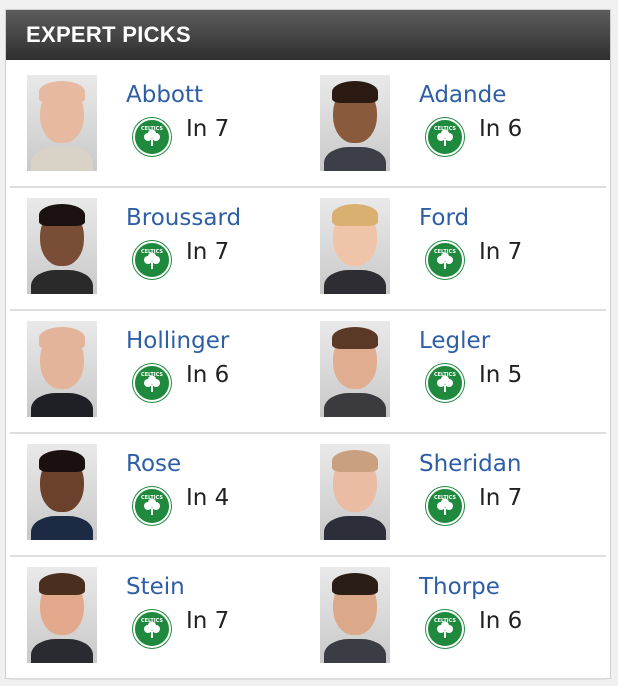 Image resolution: width=618 pixels, height=686 pixels. What do you see at coordinates (501, 375) in the screenshot?
I see `series-prediction: In 5` at bounding box center [501, 375].